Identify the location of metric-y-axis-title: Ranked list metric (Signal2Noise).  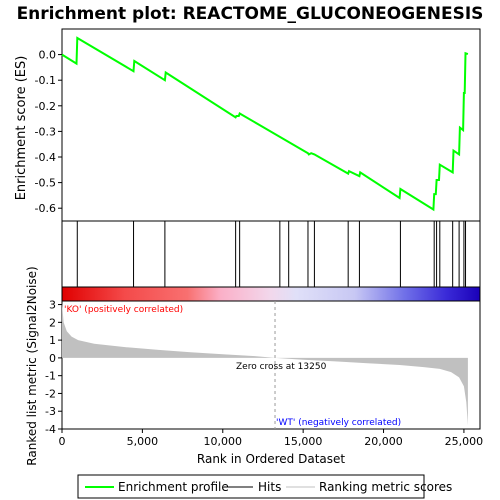
(32, 365).